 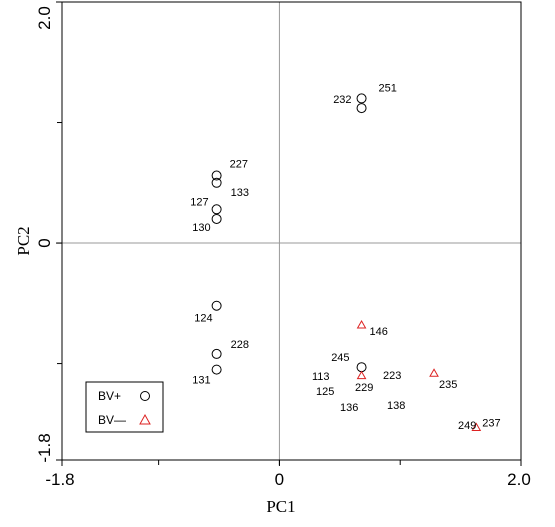 I want to click on point-label: 237, so click(x=491, y=423).